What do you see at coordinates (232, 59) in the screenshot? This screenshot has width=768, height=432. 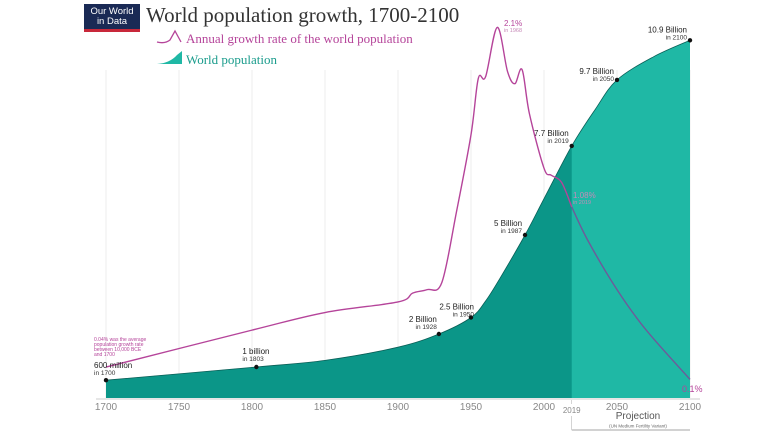 I see `legend-population: World population` at bounding box center [232, 59].